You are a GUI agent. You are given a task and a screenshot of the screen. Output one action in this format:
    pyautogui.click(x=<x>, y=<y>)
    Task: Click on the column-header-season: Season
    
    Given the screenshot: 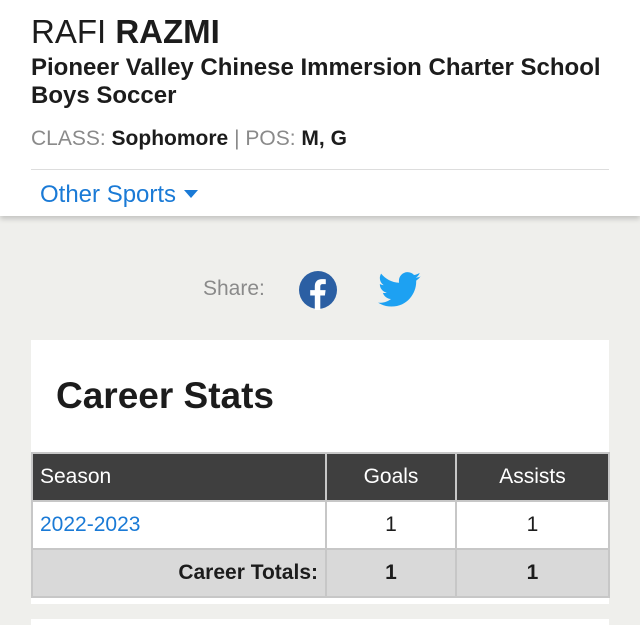 What is the action you would take?
    pyautogui.click(x=179, y=477)
    